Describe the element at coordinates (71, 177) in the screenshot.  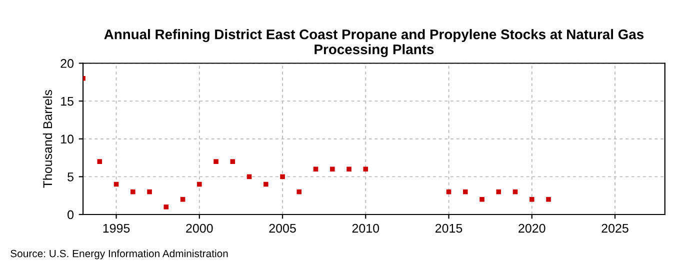
I see `y-tick-label: 5` at that location.